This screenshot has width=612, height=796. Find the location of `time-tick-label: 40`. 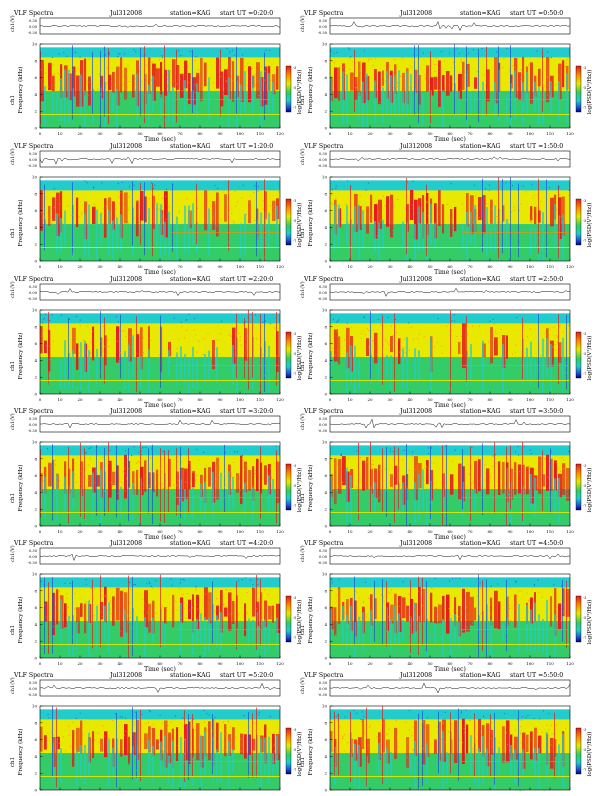

time-tick-label: 40 is located at coordinates (410, 399).